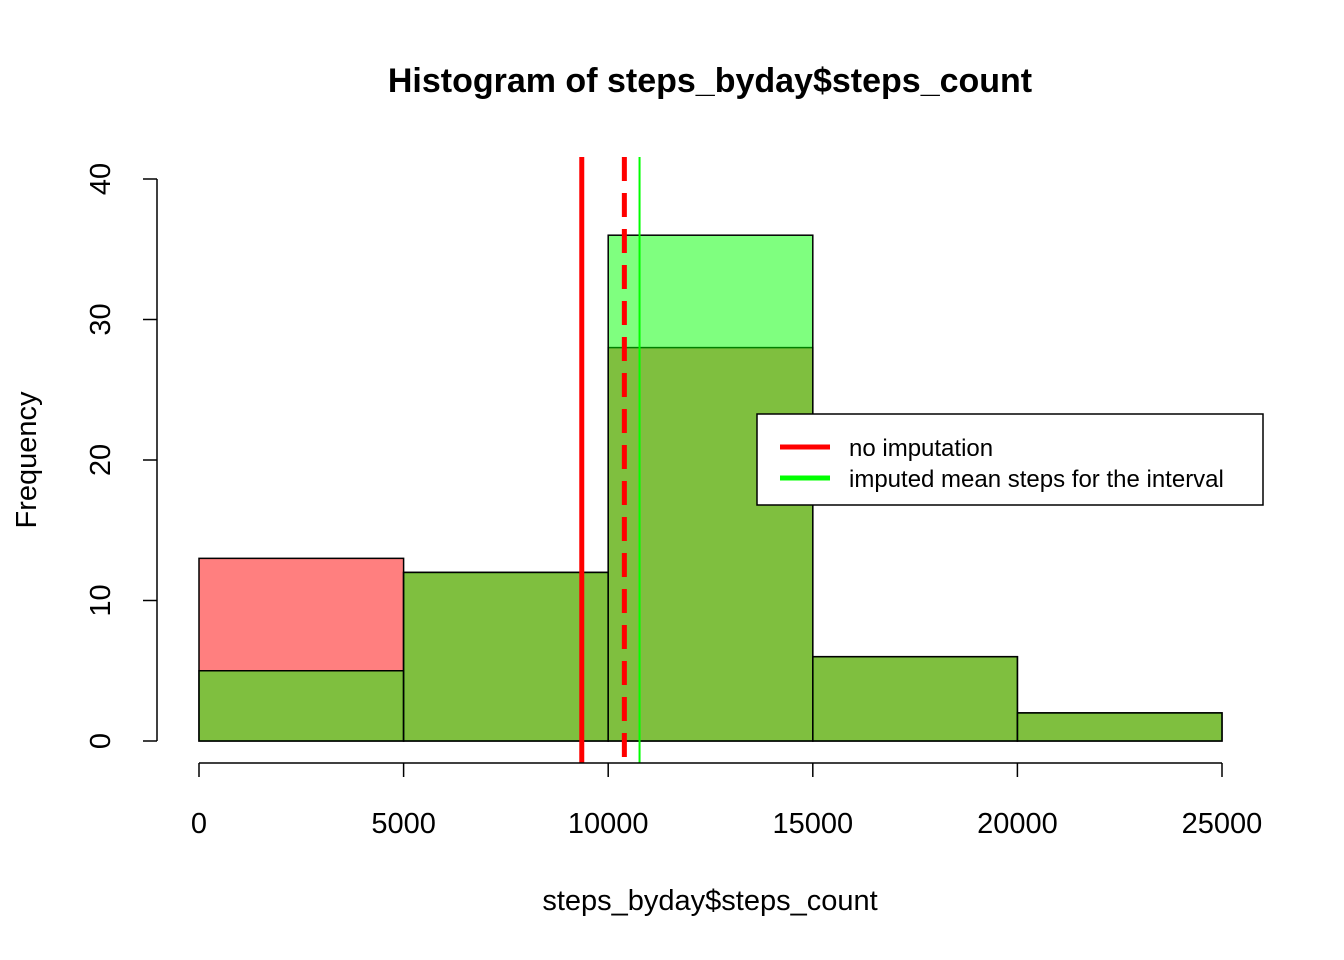 Image resolution: width=1344 pixels, height=960 pixels. What do you see at coordinates (1222, 824) in the screenshot?
I see `x-tick-label-5: 25000` at bounding box center [1222, 824].